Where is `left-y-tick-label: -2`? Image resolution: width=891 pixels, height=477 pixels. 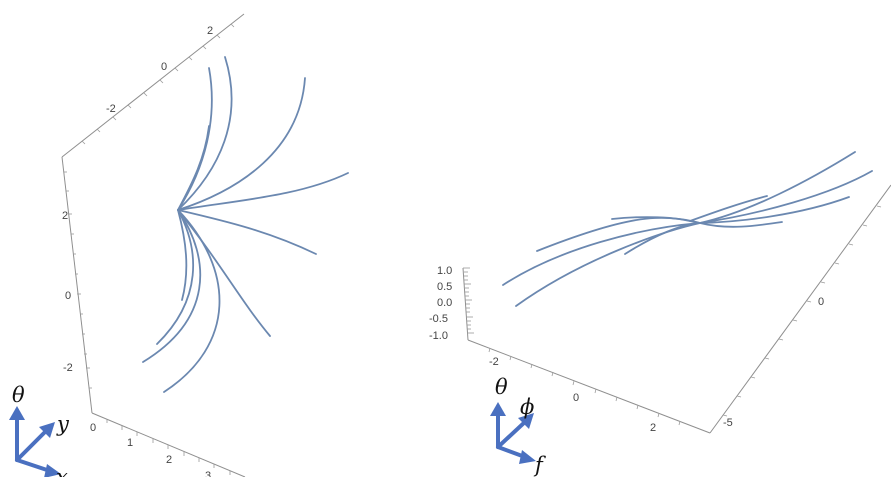
left-y-tick-label: -2 is located at coordinates (111, 109).